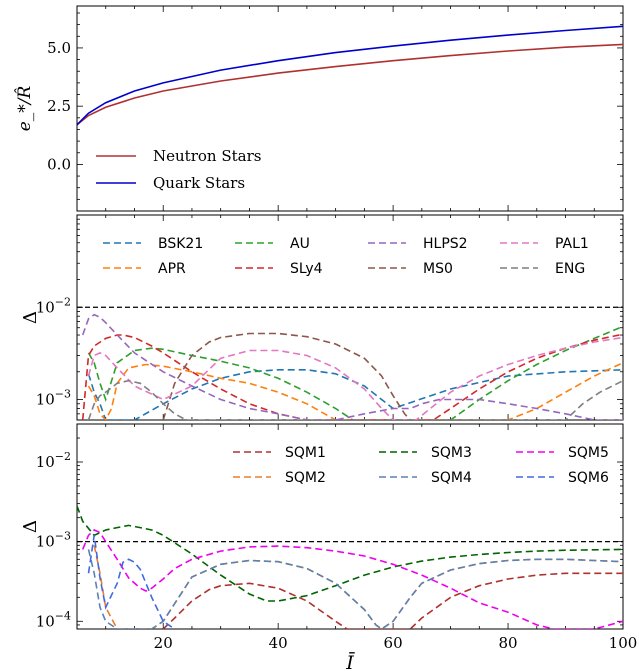 Image resolution: width=639 pixels, height=671 pixels. I want to click on series-line-sqm5, so click(352, 579).